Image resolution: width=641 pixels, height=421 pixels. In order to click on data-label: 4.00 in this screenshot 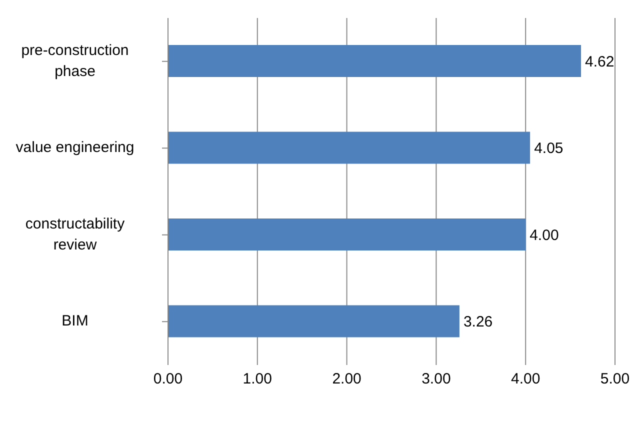, I will do `click(544, 235)`.